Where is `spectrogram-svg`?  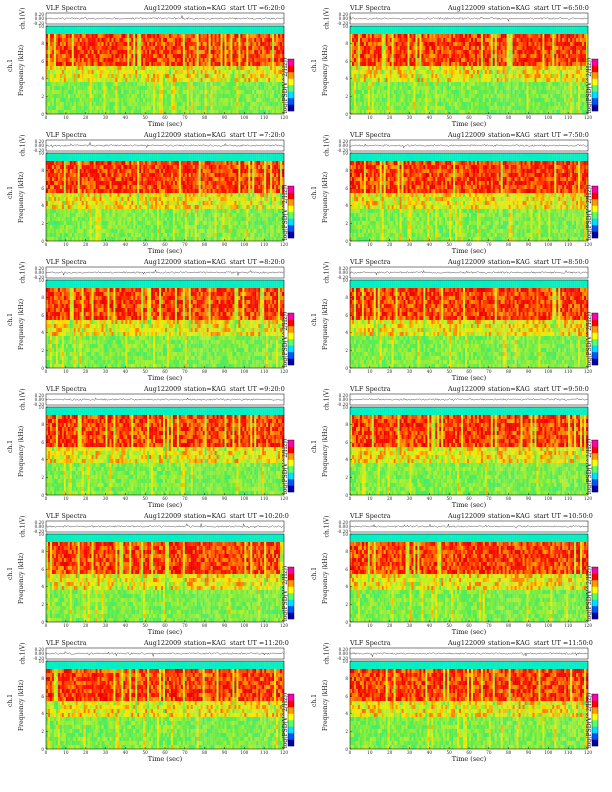
spectrogram-svg is located at coordinates (170, 63).